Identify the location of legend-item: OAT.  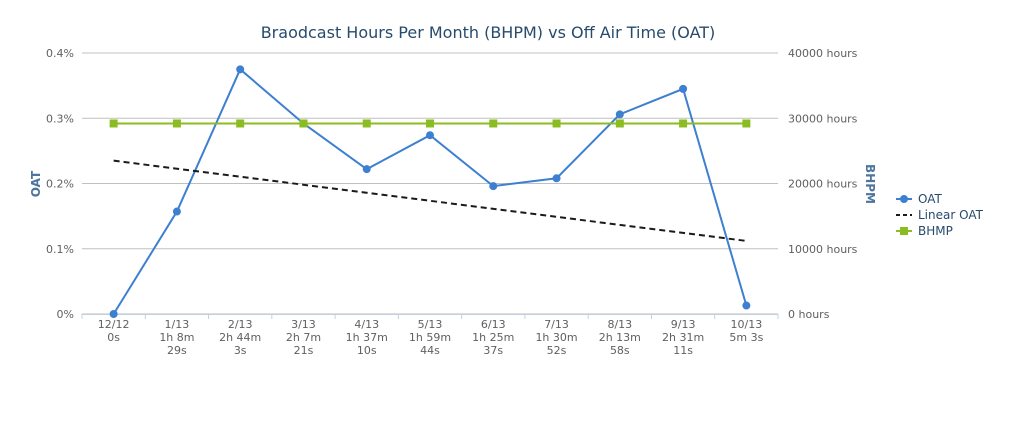
(919, 199).